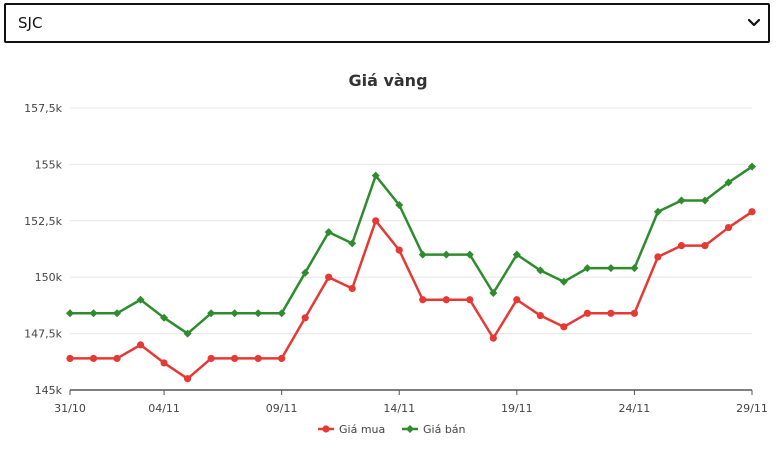 Image resolution: width=777 pixels, height=450 pixels. I want to click on legend-label: Giá mua, so click(362, 429).